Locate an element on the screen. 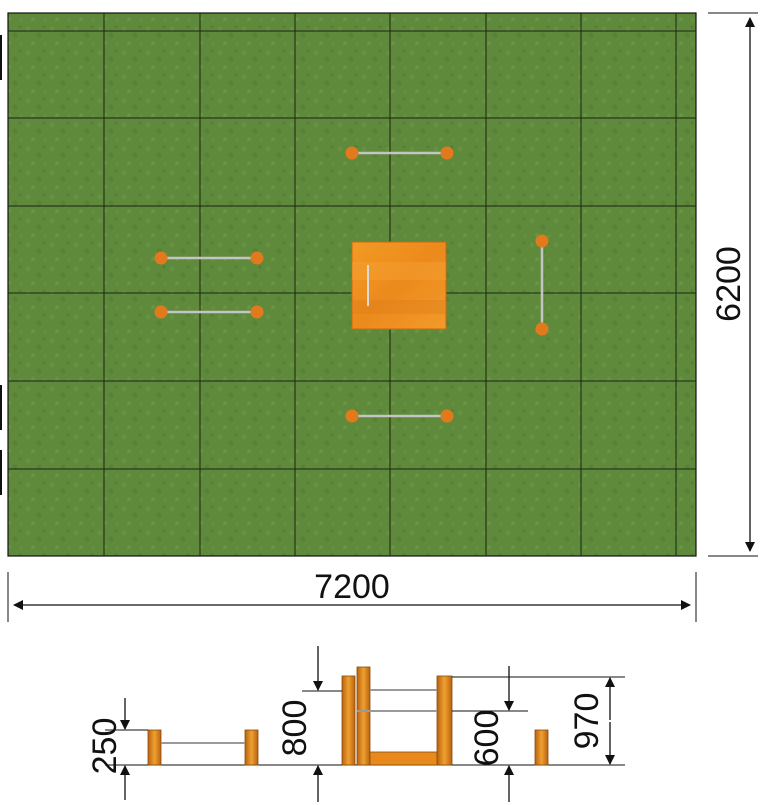 This screenshot has width=760, height=805. dimension-600: 600 is located at coordinates (490, 734).